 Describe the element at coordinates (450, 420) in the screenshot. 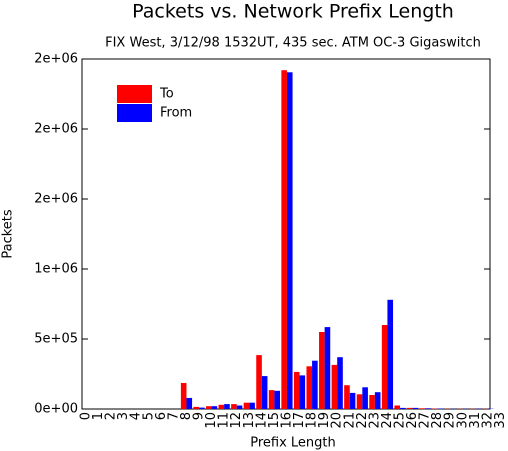

I see `x-tick-label: 29` at that location.